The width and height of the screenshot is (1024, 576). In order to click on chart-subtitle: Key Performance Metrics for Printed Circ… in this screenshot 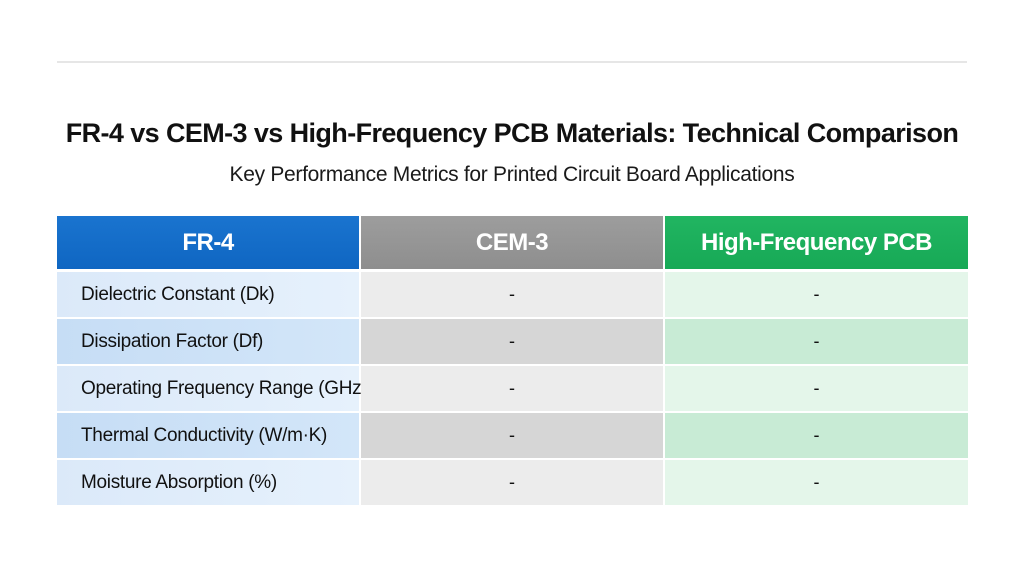, I will do `click(512, 174)`.